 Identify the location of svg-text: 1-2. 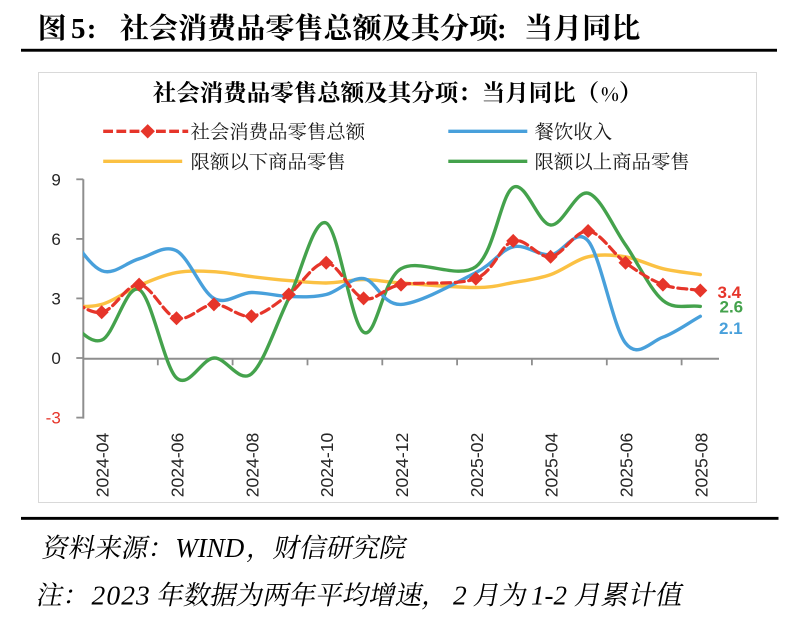
(549, 595).